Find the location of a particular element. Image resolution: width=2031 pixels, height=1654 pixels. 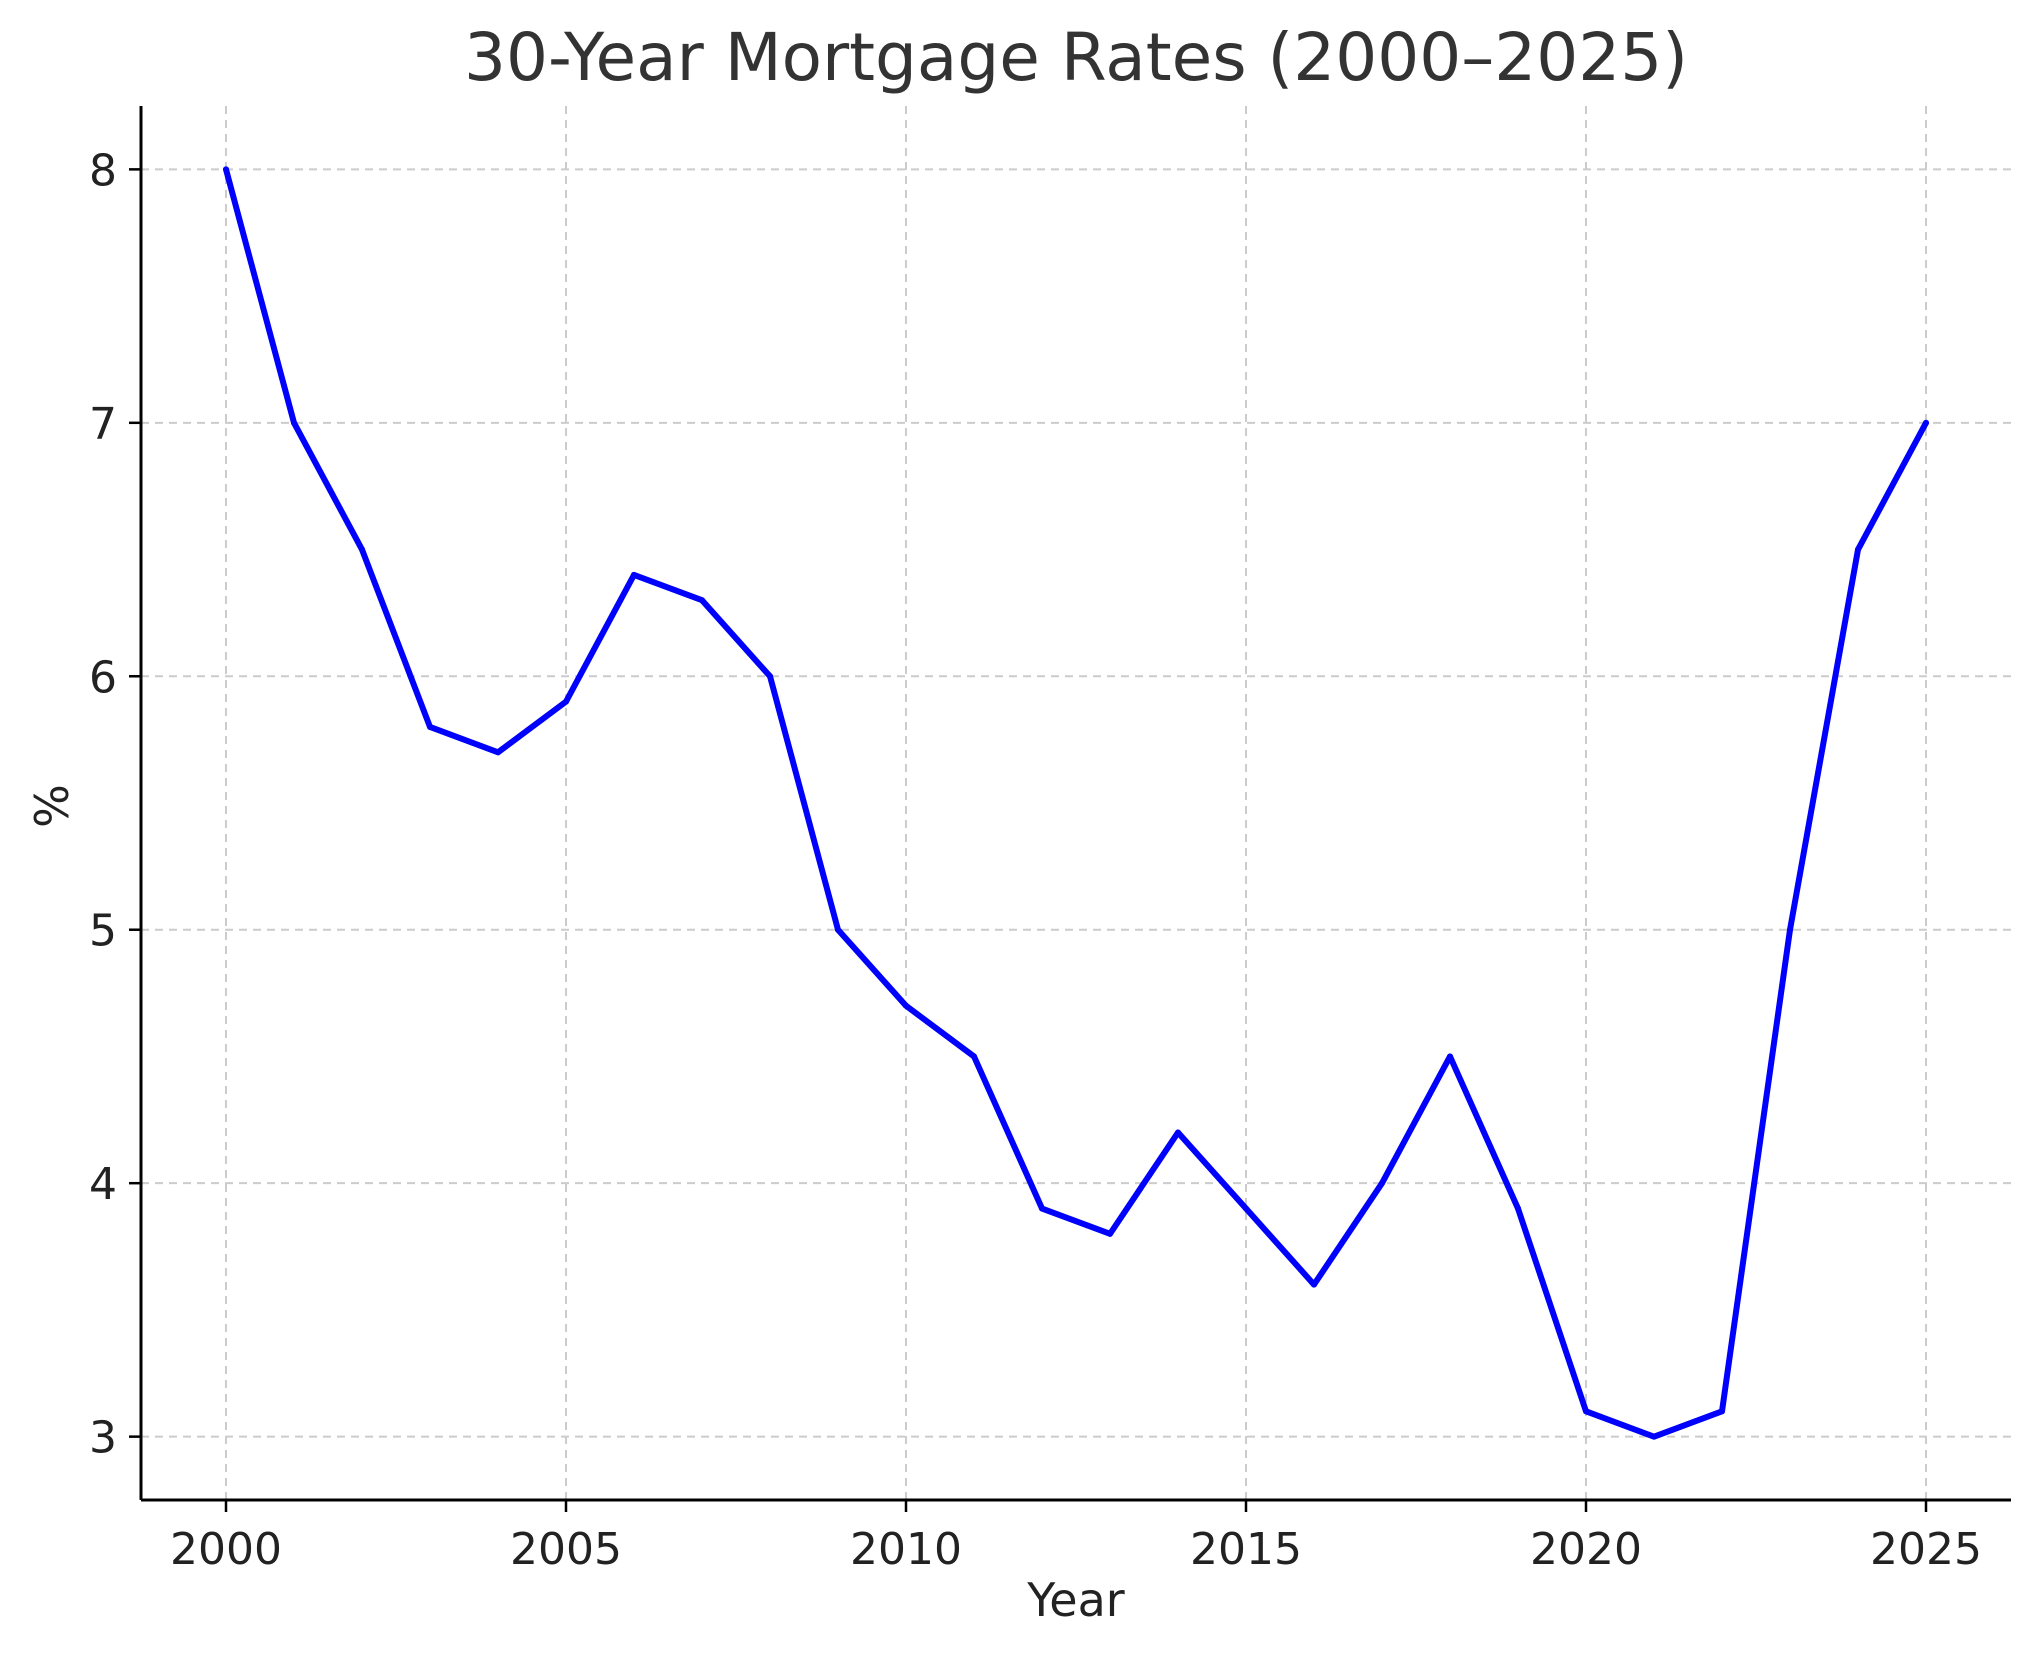

x-tick-label: 2005 is located at coordinates (566, 1549).